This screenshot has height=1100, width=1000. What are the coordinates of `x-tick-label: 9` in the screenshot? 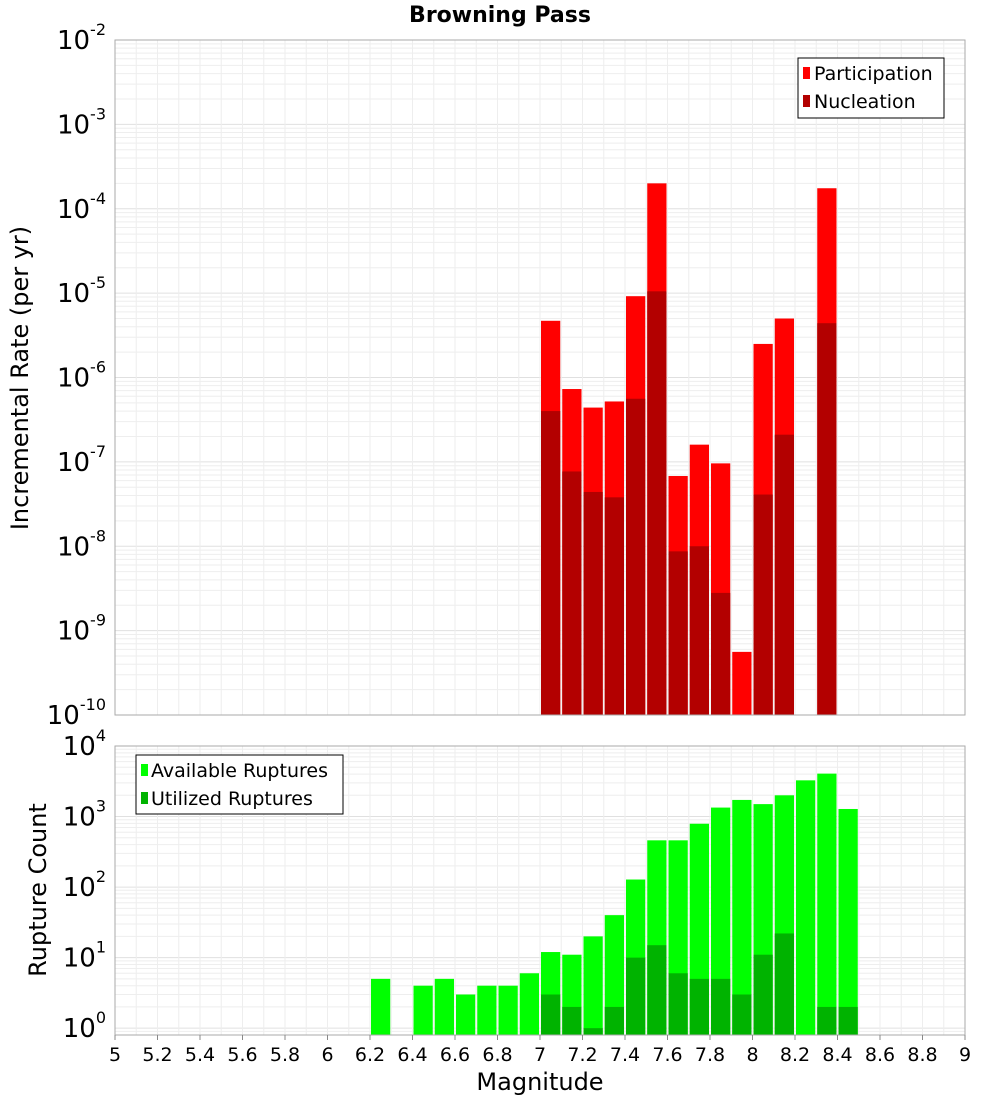 It's located at (965, 1055).